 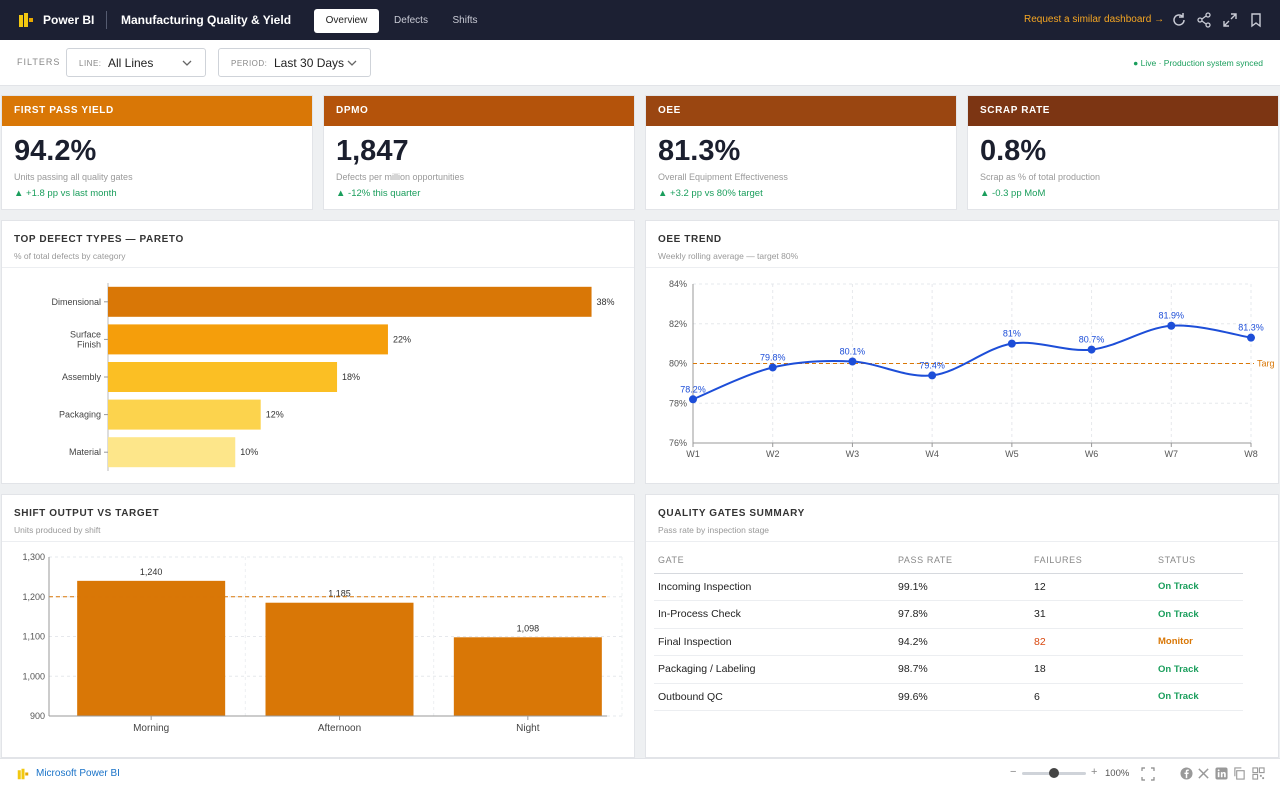 I want to click on data-label: 18%, so click(x=351, y=377).